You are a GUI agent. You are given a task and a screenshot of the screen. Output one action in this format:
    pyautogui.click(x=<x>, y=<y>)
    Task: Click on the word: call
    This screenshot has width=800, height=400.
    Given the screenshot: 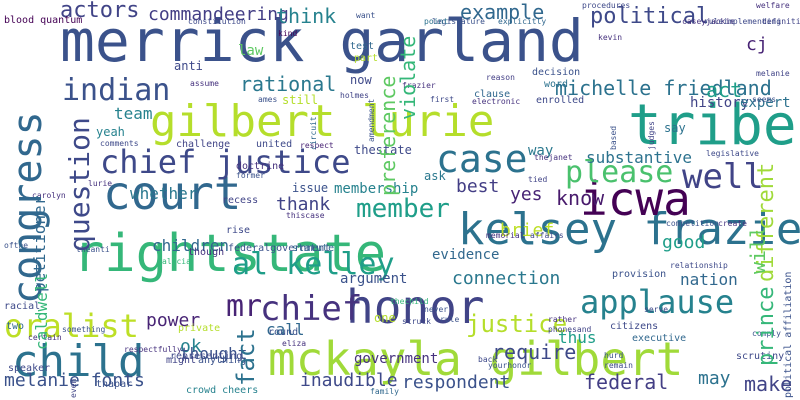 What is the action you would take?
    pyautogui.click(x=285, y=329)
    